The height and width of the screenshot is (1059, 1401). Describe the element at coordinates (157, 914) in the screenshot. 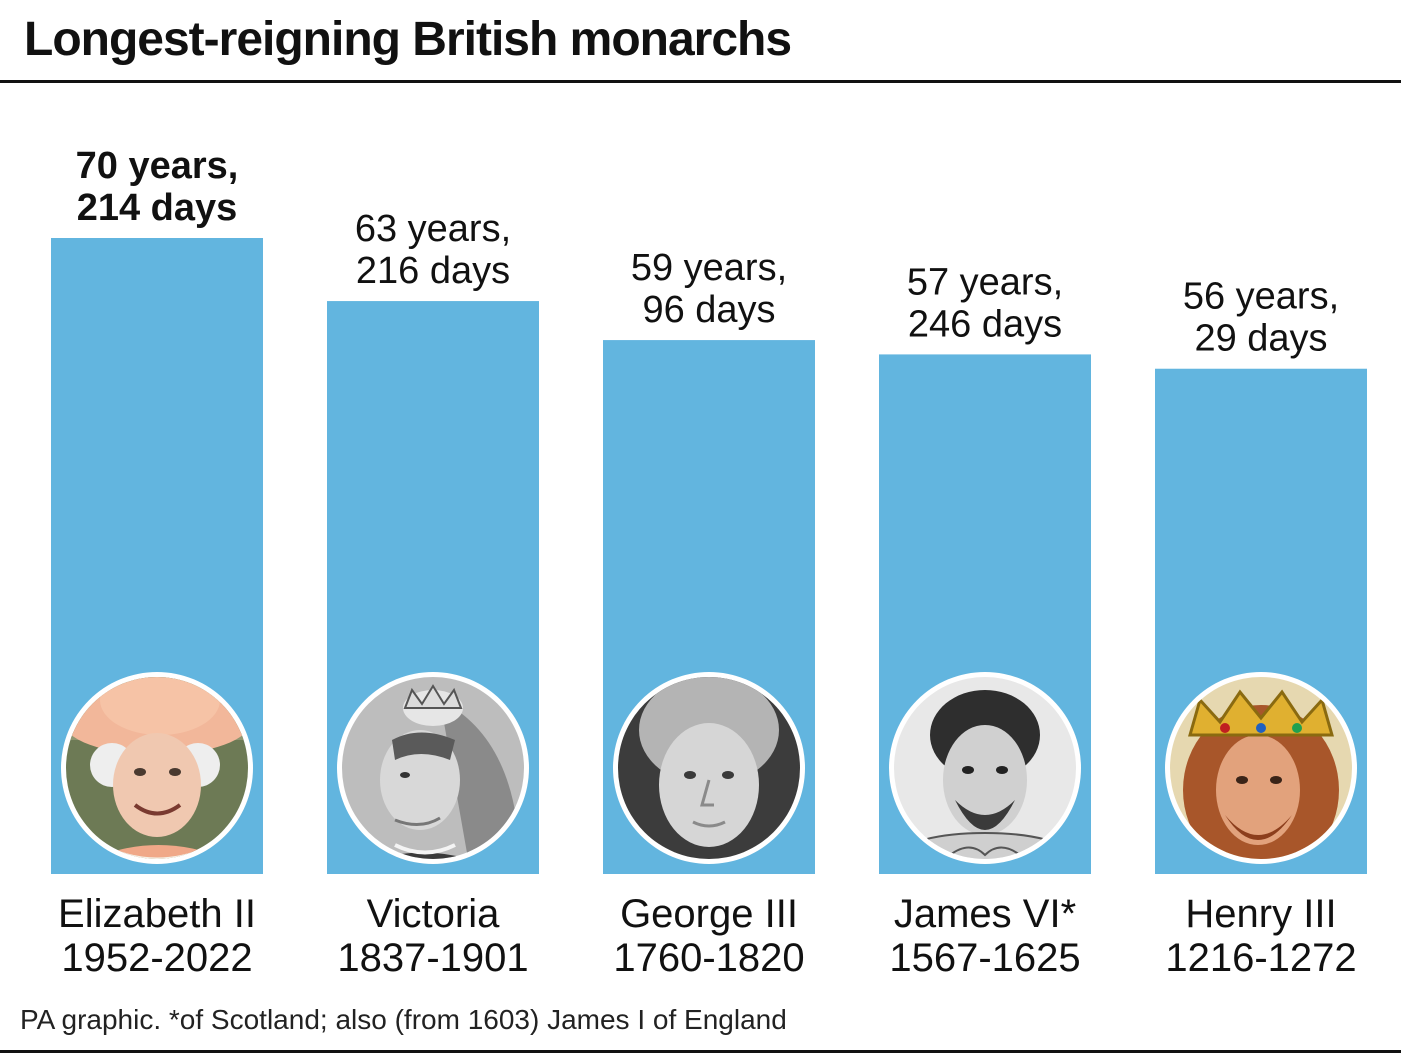

I see `category-label-0: Elizabeth II` at that location.